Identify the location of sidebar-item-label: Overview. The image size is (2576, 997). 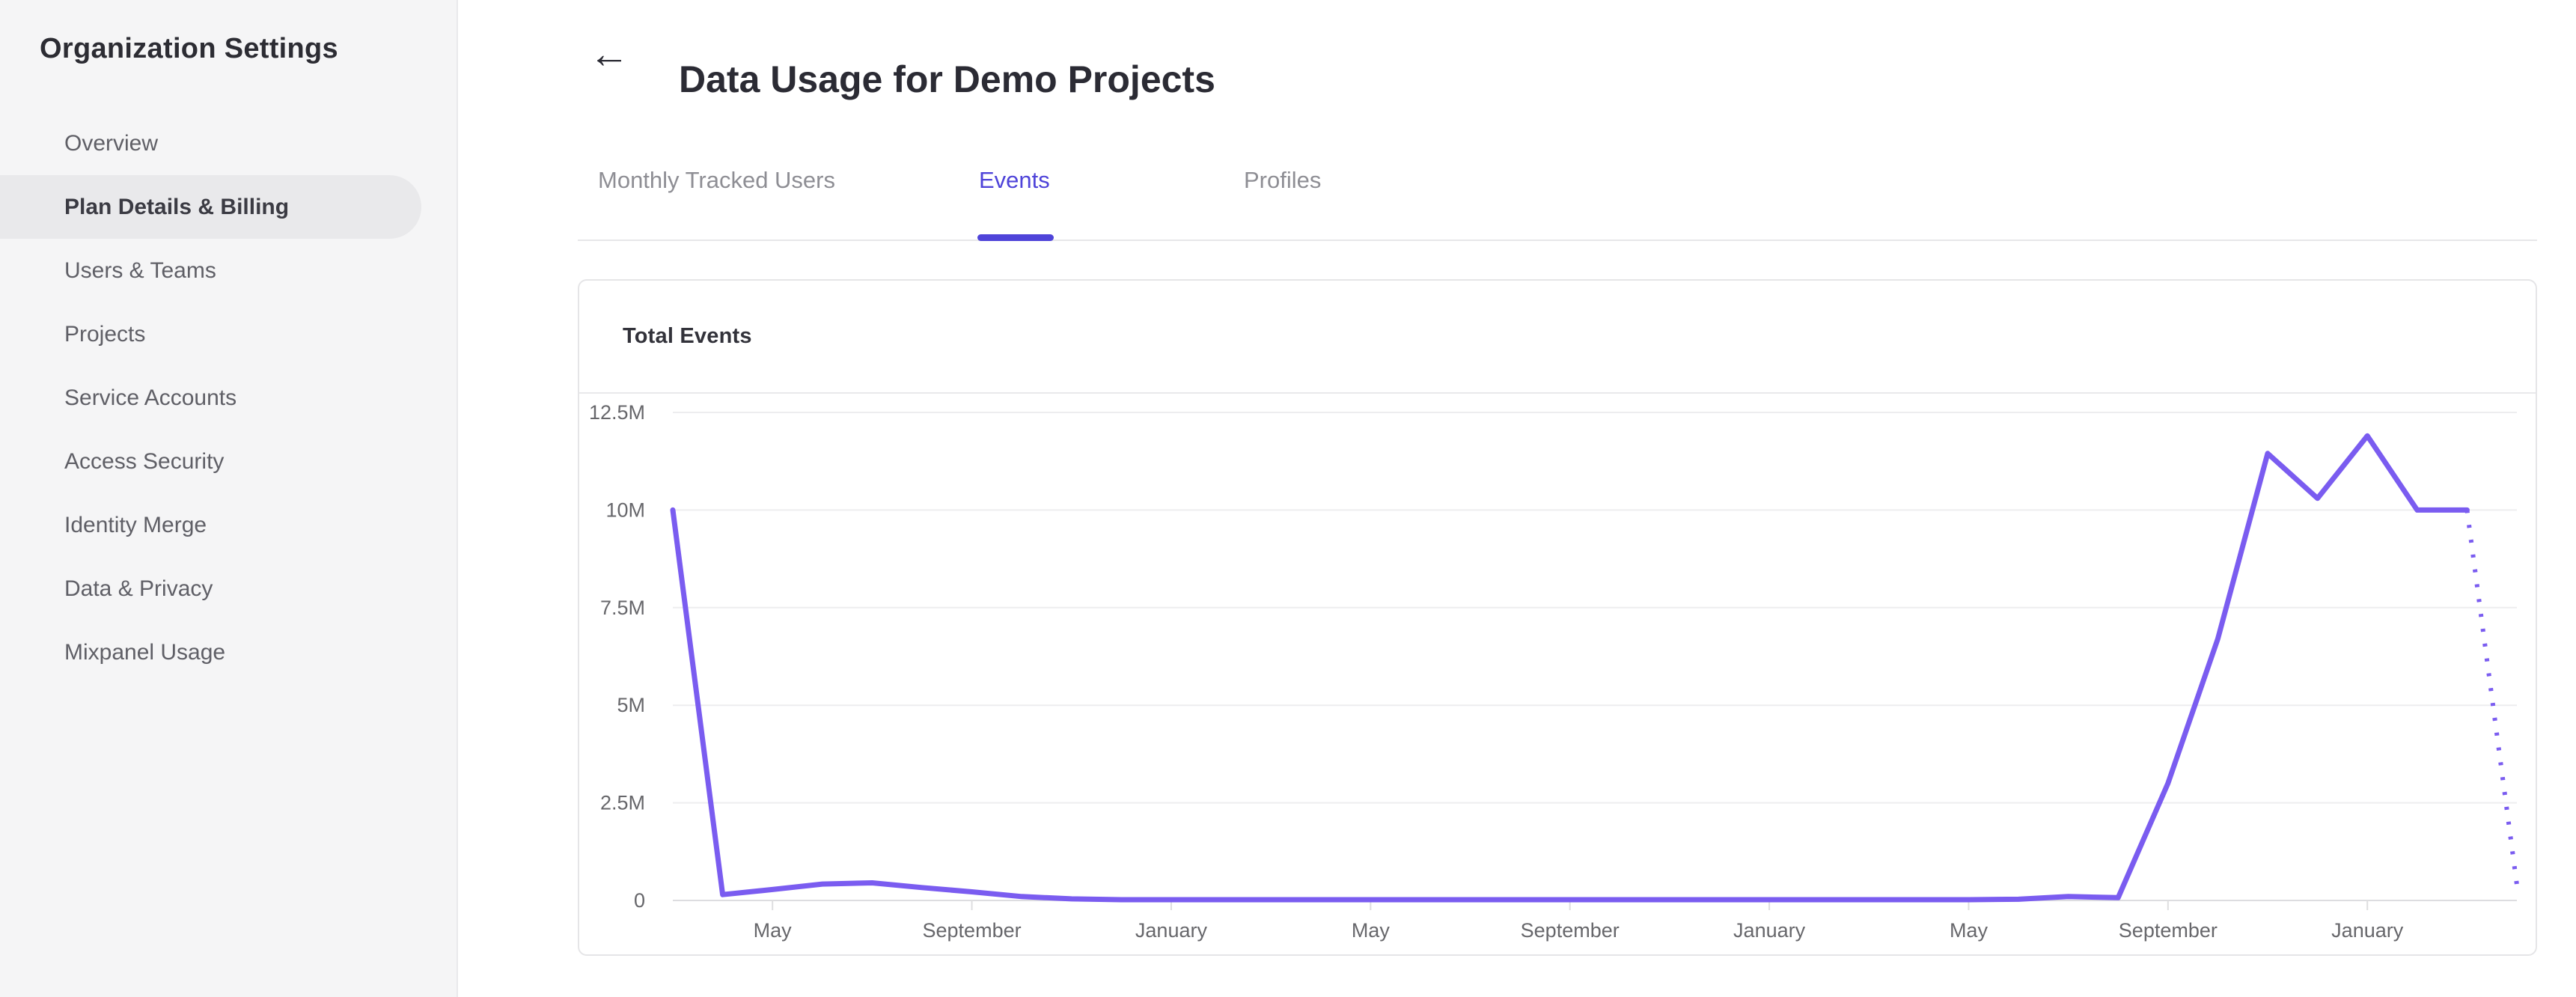
(112, 143).